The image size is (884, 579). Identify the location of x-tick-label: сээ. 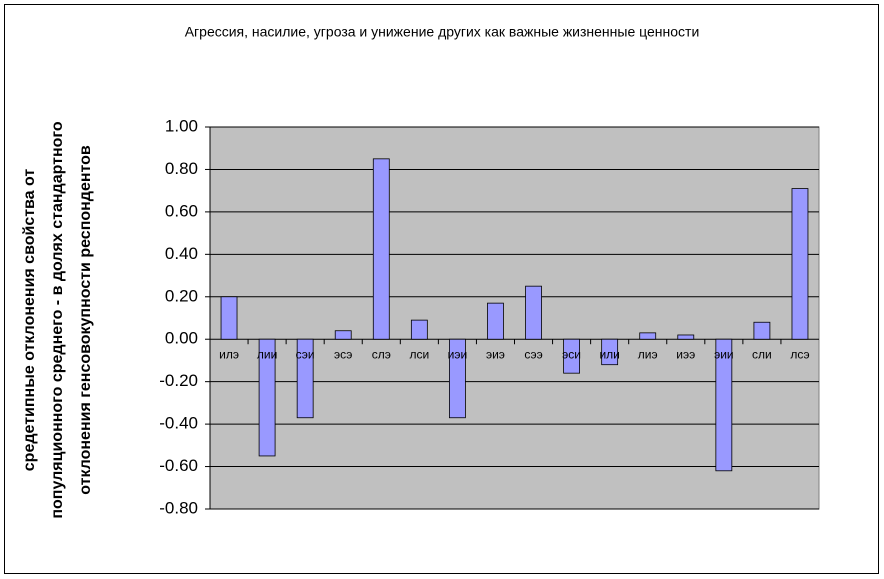
(533, 354).